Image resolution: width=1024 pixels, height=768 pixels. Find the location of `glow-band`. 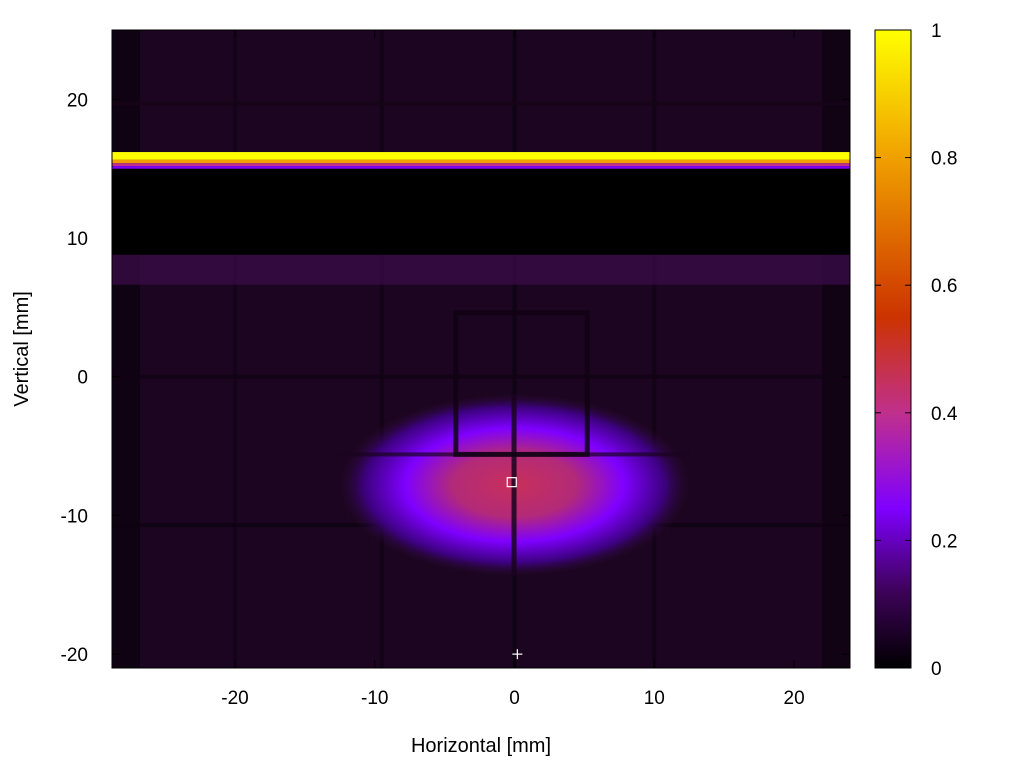

glow-band is located at coordinates (481, 269).